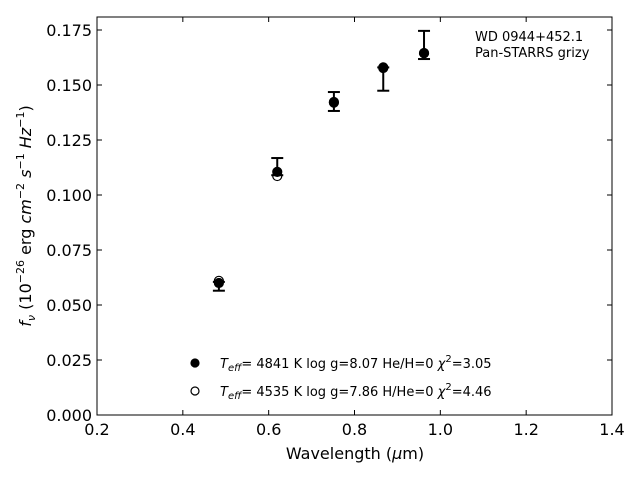 The height and width of the screenshot is (484, 640). Describe the element at coordinates (355, 453) in the screenshot. I see `x-axis-label: Wavelength (μm)` at that location.